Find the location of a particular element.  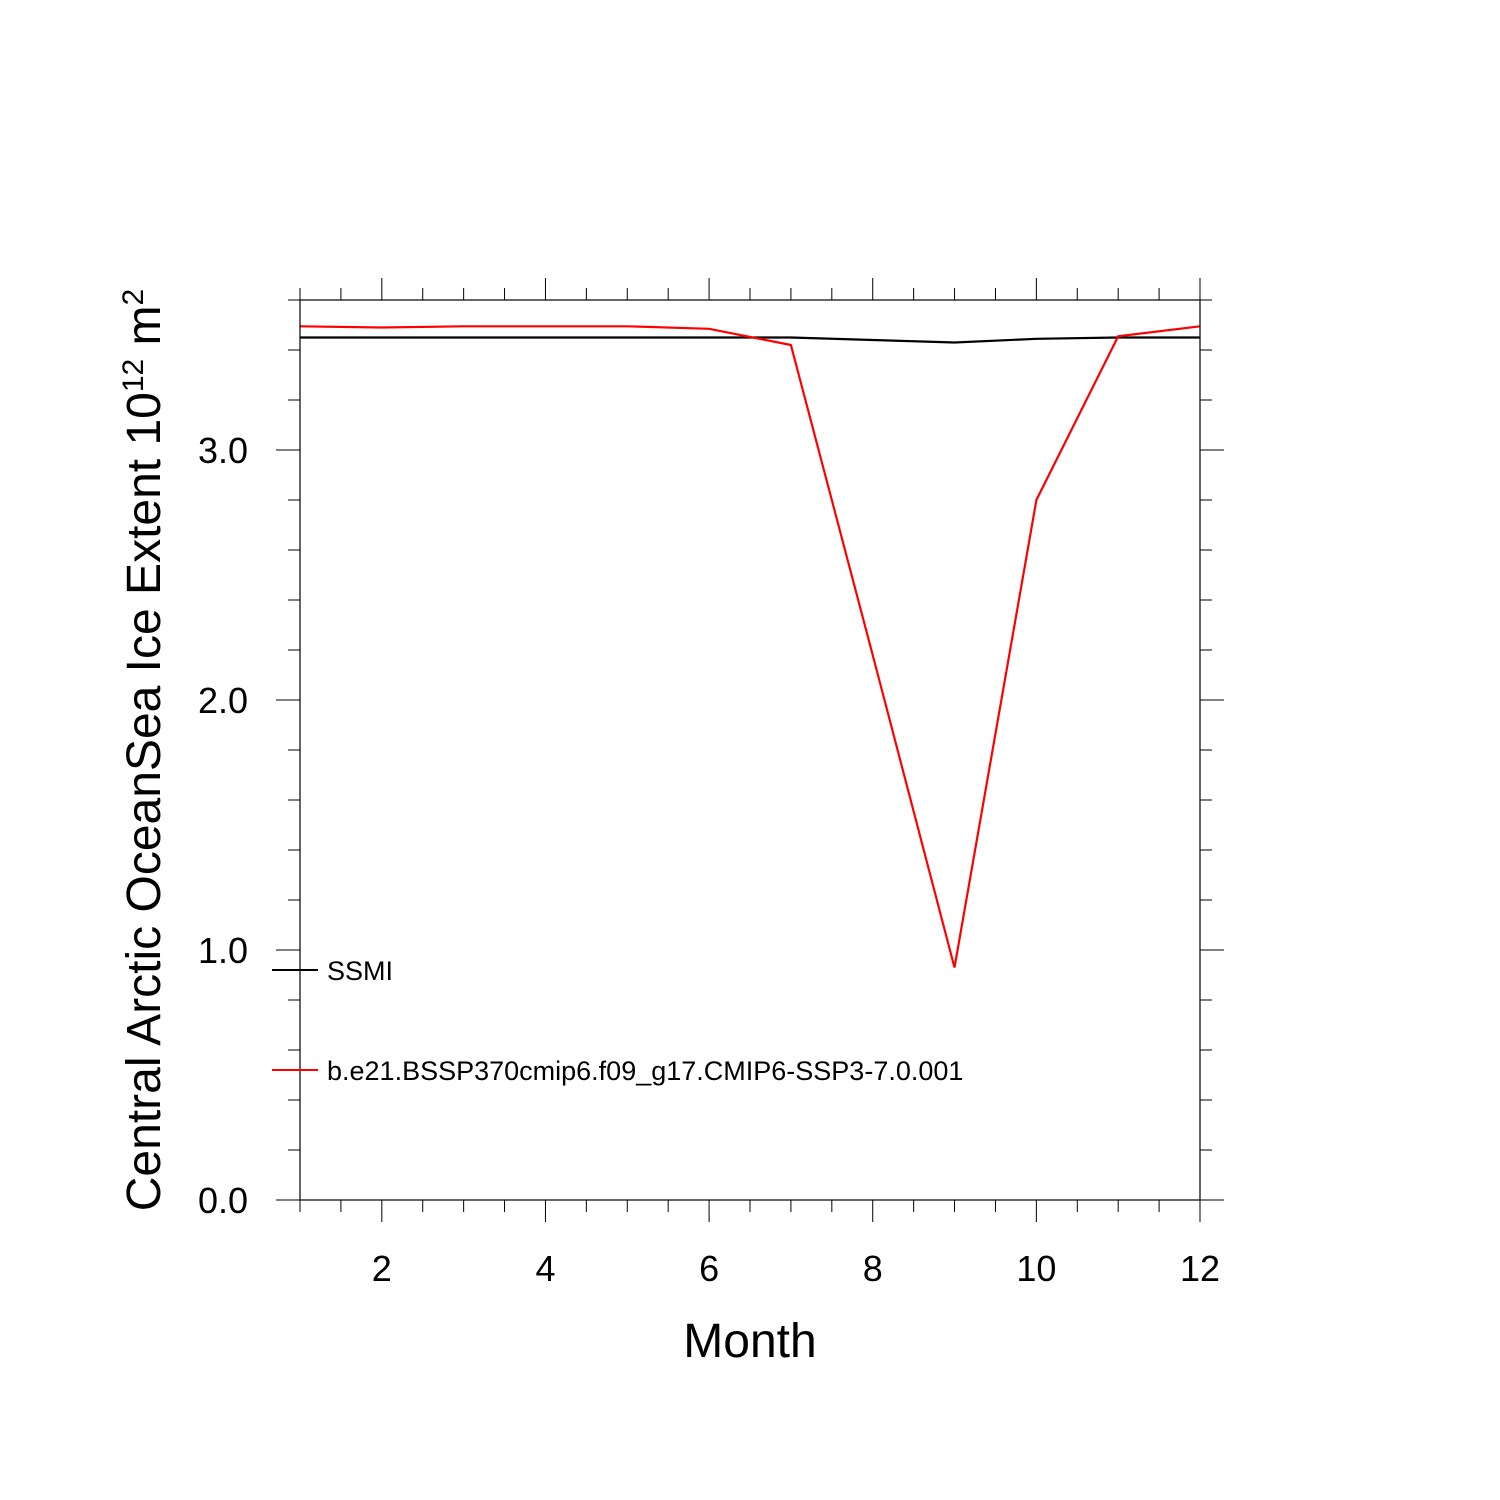

x-tick-label: 8 is located at coordinates (873, 1268).